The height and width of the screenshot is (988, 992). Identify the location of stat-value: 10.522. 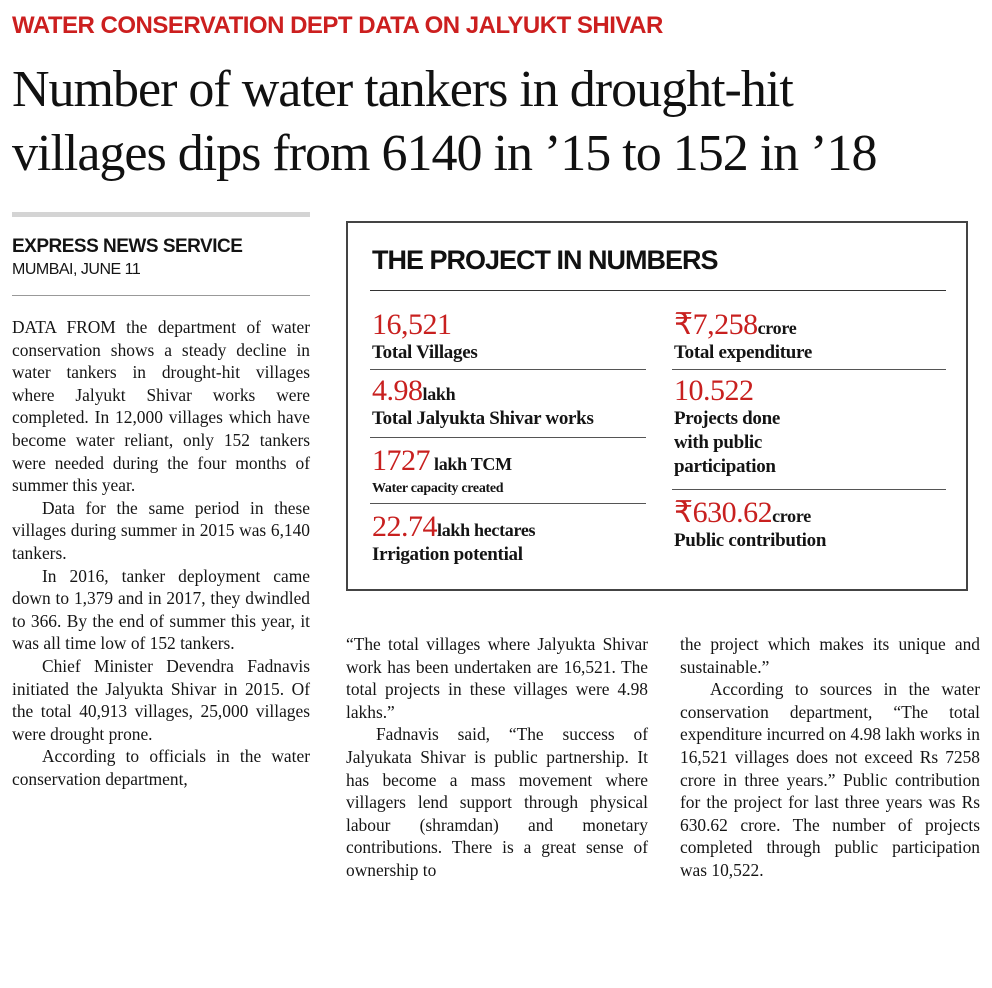
(714, 390).